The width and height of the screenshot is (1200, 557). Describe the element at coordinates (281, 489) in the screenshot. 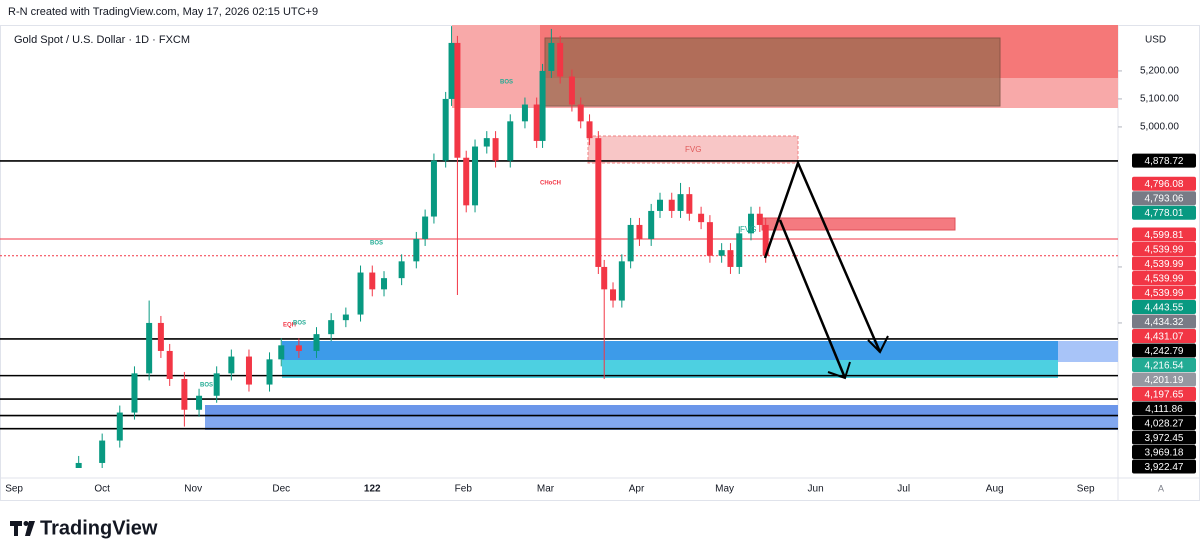

I see `x-tick-label: Dec` at that location.